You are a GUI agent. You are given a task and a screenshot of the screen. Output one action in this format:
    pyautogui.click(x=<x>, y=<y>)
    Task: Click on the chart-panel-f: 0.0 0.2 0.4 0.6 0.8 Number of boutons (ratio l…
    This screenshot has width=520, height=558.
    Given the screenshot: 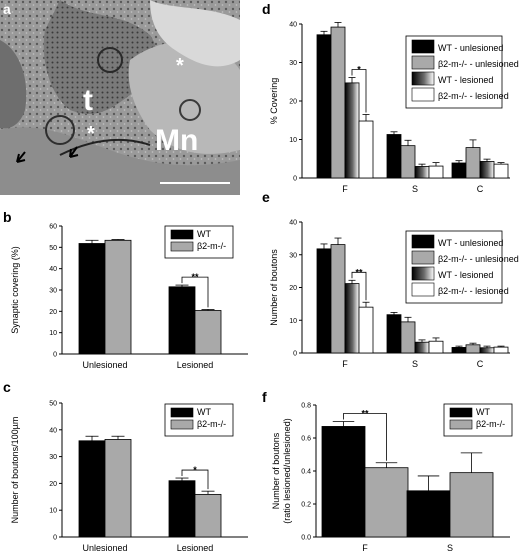 What is the action you would take?
    pyautogui.click(x=392, y=478)
    